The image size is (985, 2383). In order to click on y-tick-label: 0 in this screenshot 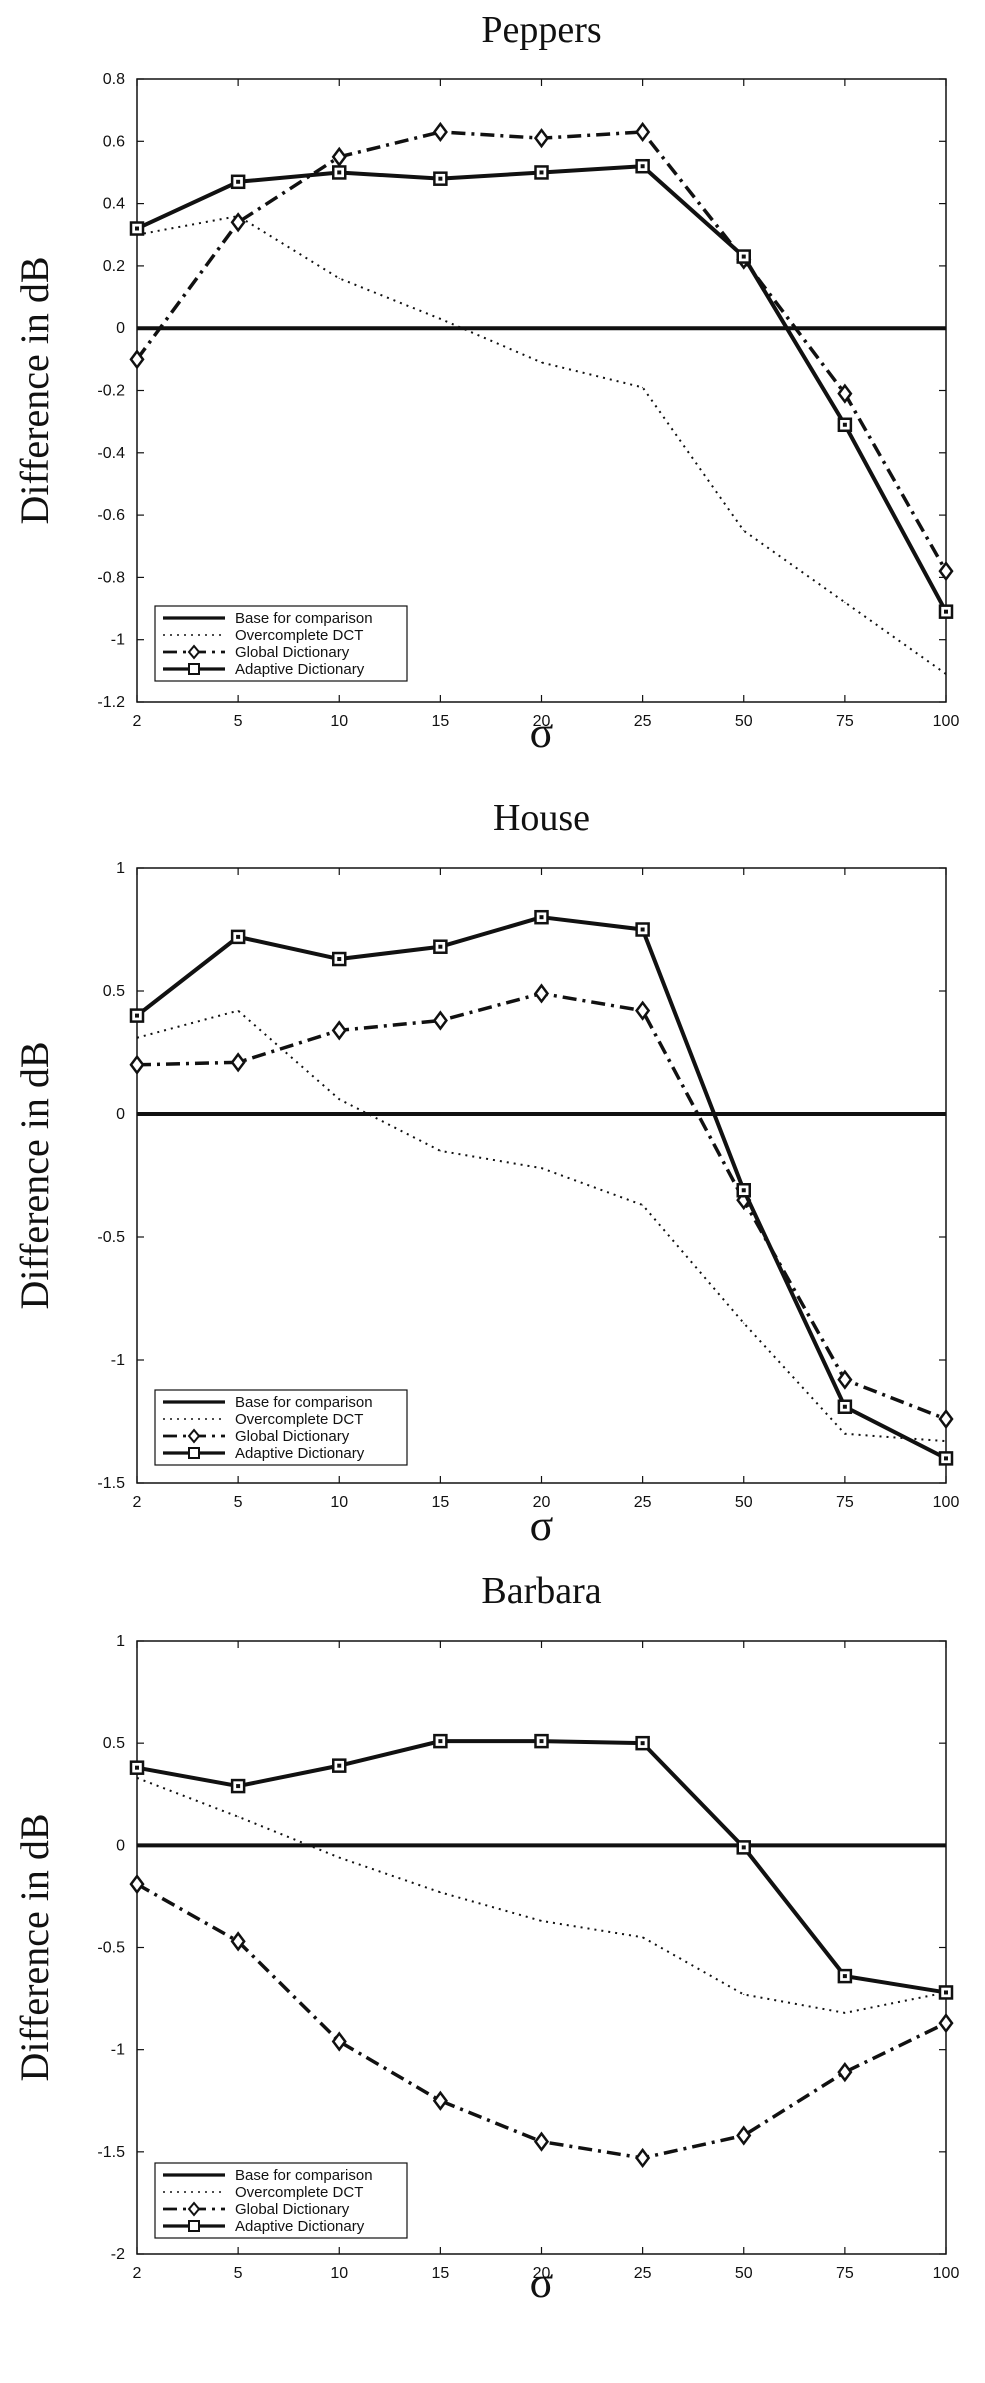, I will do `click(120, 1114)`.